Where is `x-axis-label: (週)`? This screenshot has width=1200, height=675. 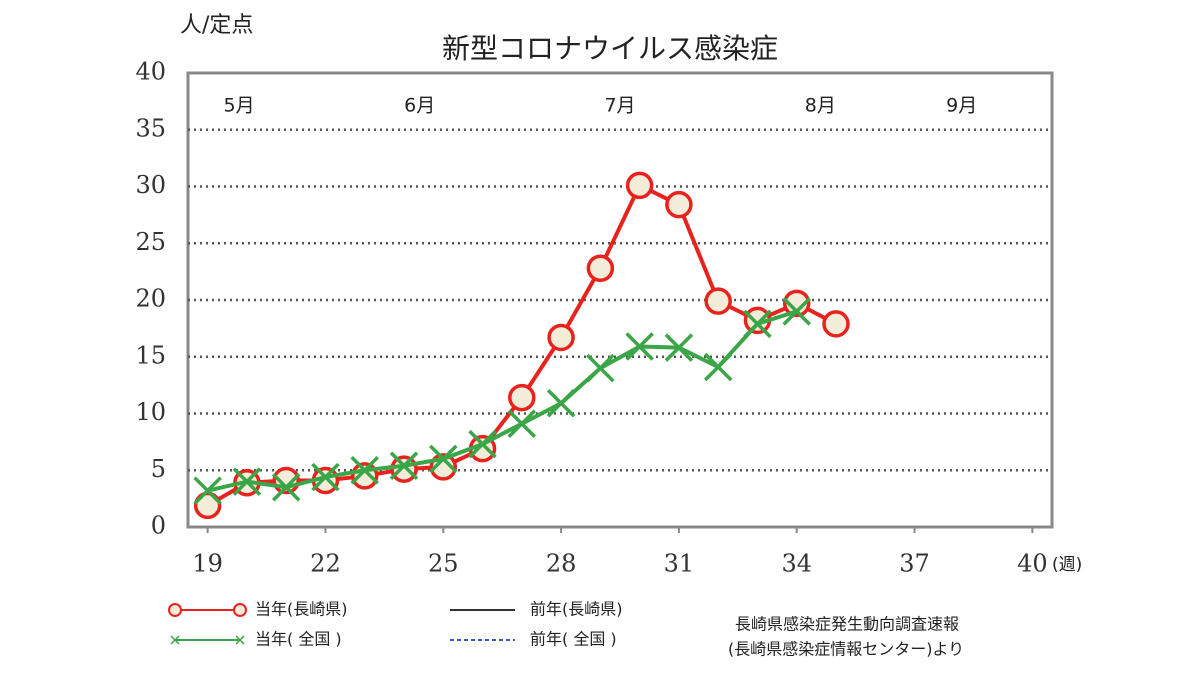
x-axis-label: (週) is located at coordinates (1067, 565).